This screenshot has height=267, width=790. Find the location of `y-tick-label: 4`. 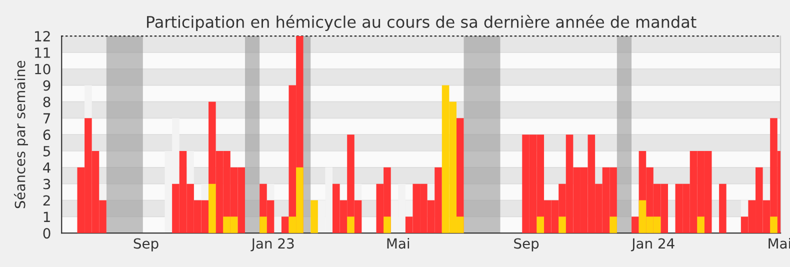

y-tick-label: 4 is located at coordinates (46, 167).